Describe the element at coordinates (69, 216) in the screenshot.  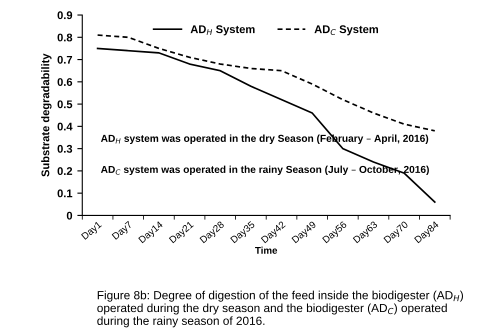
I see `y-tick-label: 0` at that location.